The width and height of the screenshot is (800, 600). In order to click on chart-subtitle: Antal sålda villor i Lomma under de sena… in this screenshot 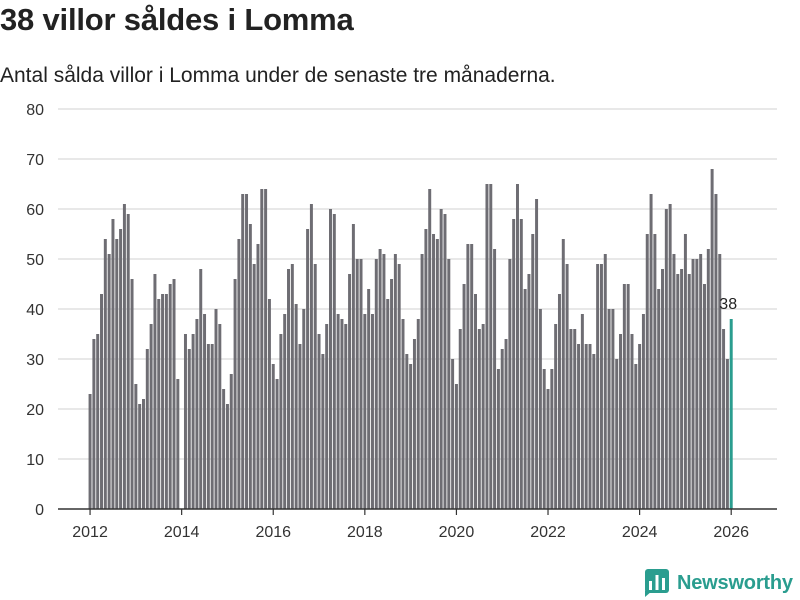, I will do `click(278, 75)`.